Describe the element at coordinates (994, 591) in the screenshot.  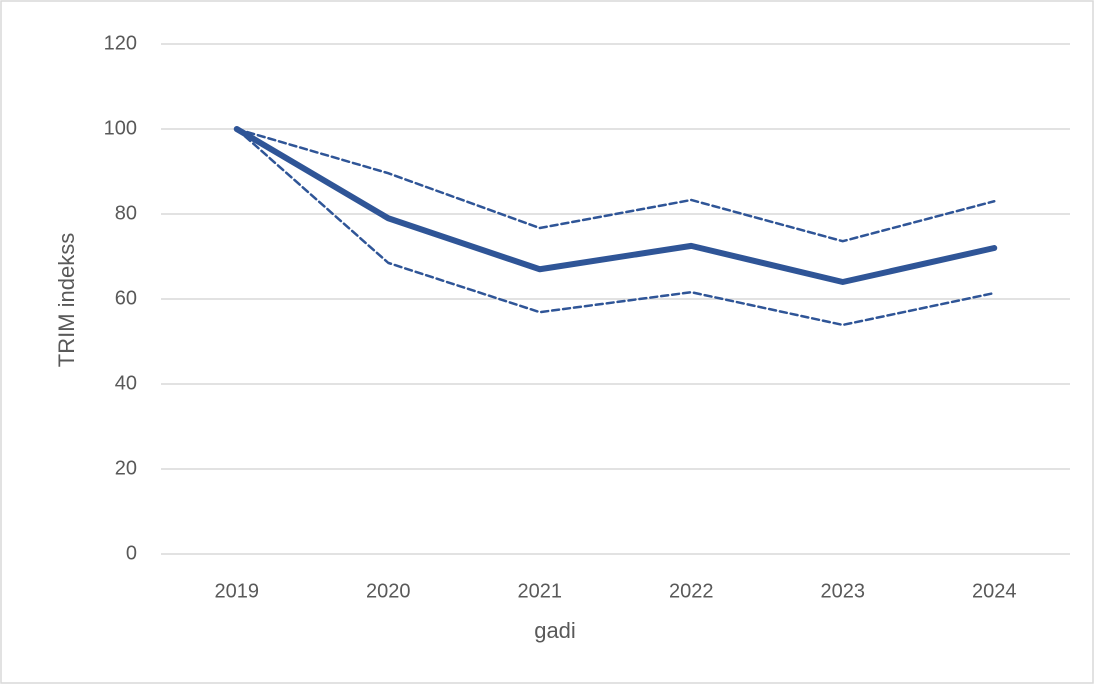
I see `x-tick-label: 2024` at that location.